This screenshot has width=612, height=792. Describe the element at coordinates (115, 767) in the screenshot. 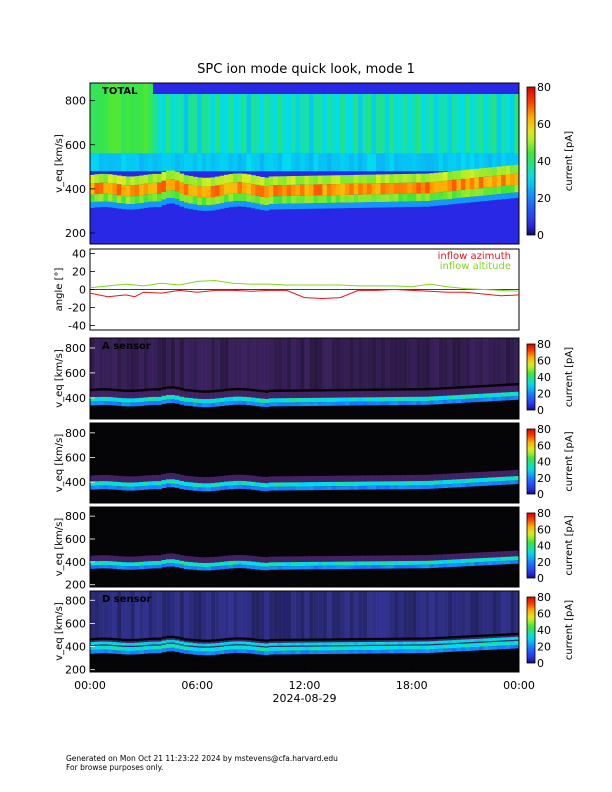

I see `footer-browse-note: For browse purposes only.` at that location.